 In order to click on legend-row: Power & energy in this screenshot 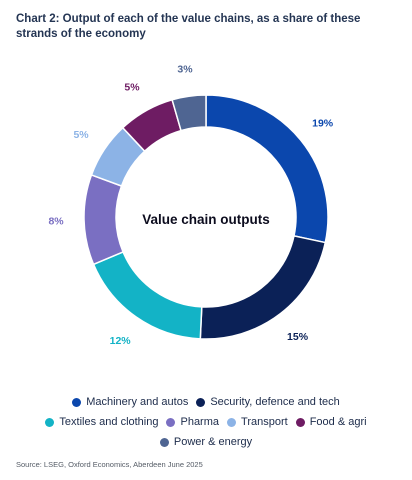, I will do `click(206, 442)`.